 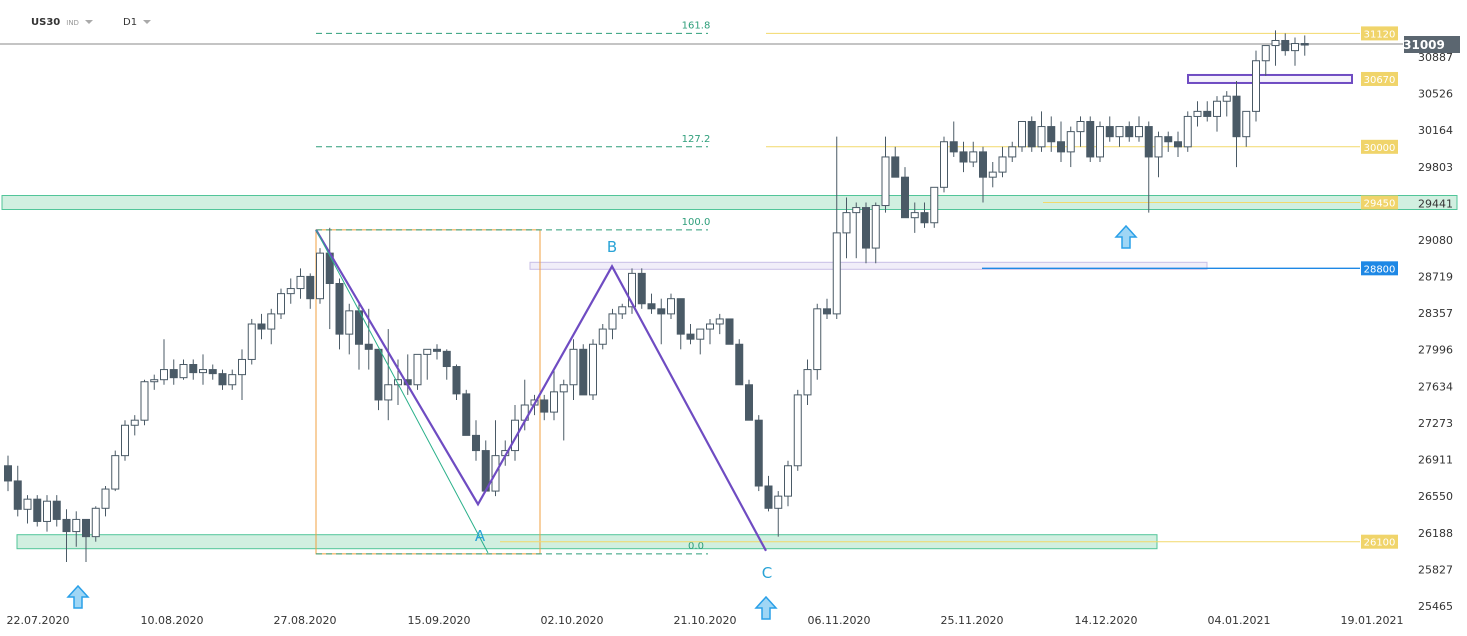 What do you see at coordinates (137, 22) in the screenshot?
I see `timeframe-selector: D1` at bounding box center [137, 22].